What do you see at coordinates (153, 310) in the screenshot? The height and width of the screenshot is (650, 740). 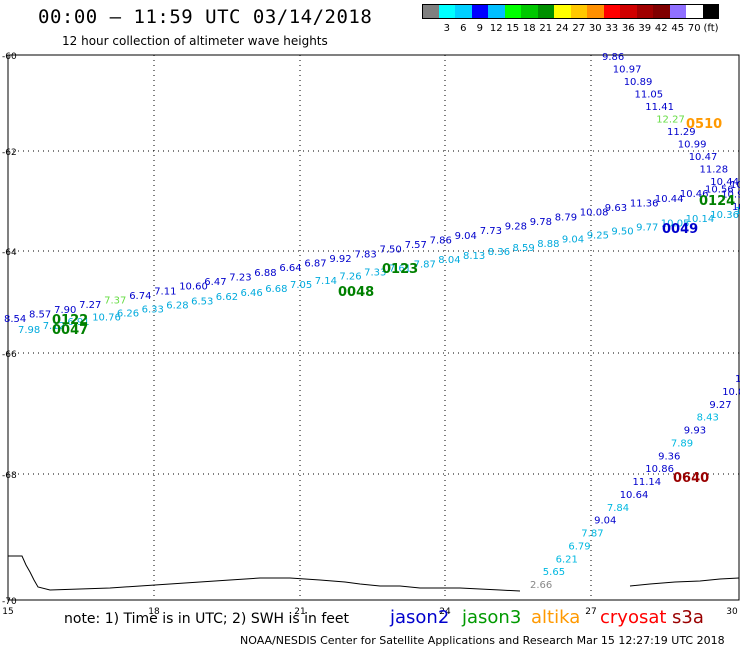 I see `wave-height-value: 6.33` at bounding box center [153, 310].